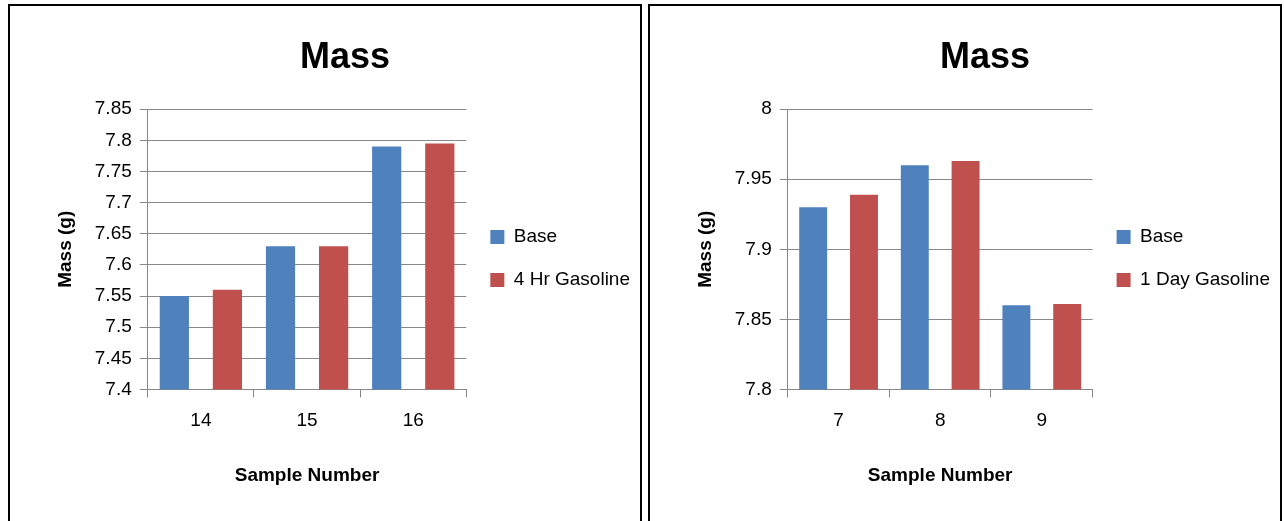 This screenshot has height=521, width=1284. Describe the element at coordinates (766, 108) in the screenshot. I see `y-tick-label: 8` at that location.